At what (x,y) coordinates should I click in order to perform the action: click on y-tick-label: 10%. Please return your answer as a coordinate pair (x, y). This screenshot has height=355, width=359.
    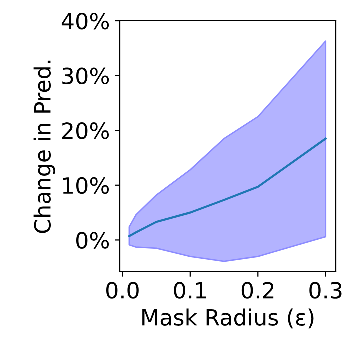
    Looking at the image, I should click on (86, 185).